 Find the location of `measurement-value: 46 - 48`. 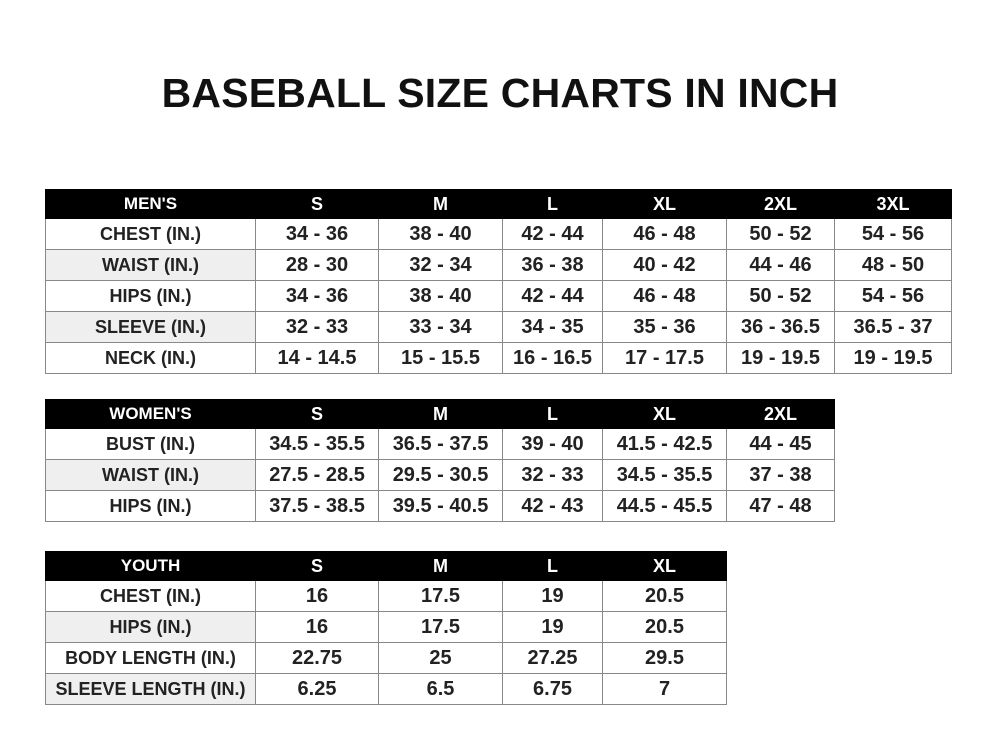

measurement-value: 46 - 48 is located at coordinates (664, 296).